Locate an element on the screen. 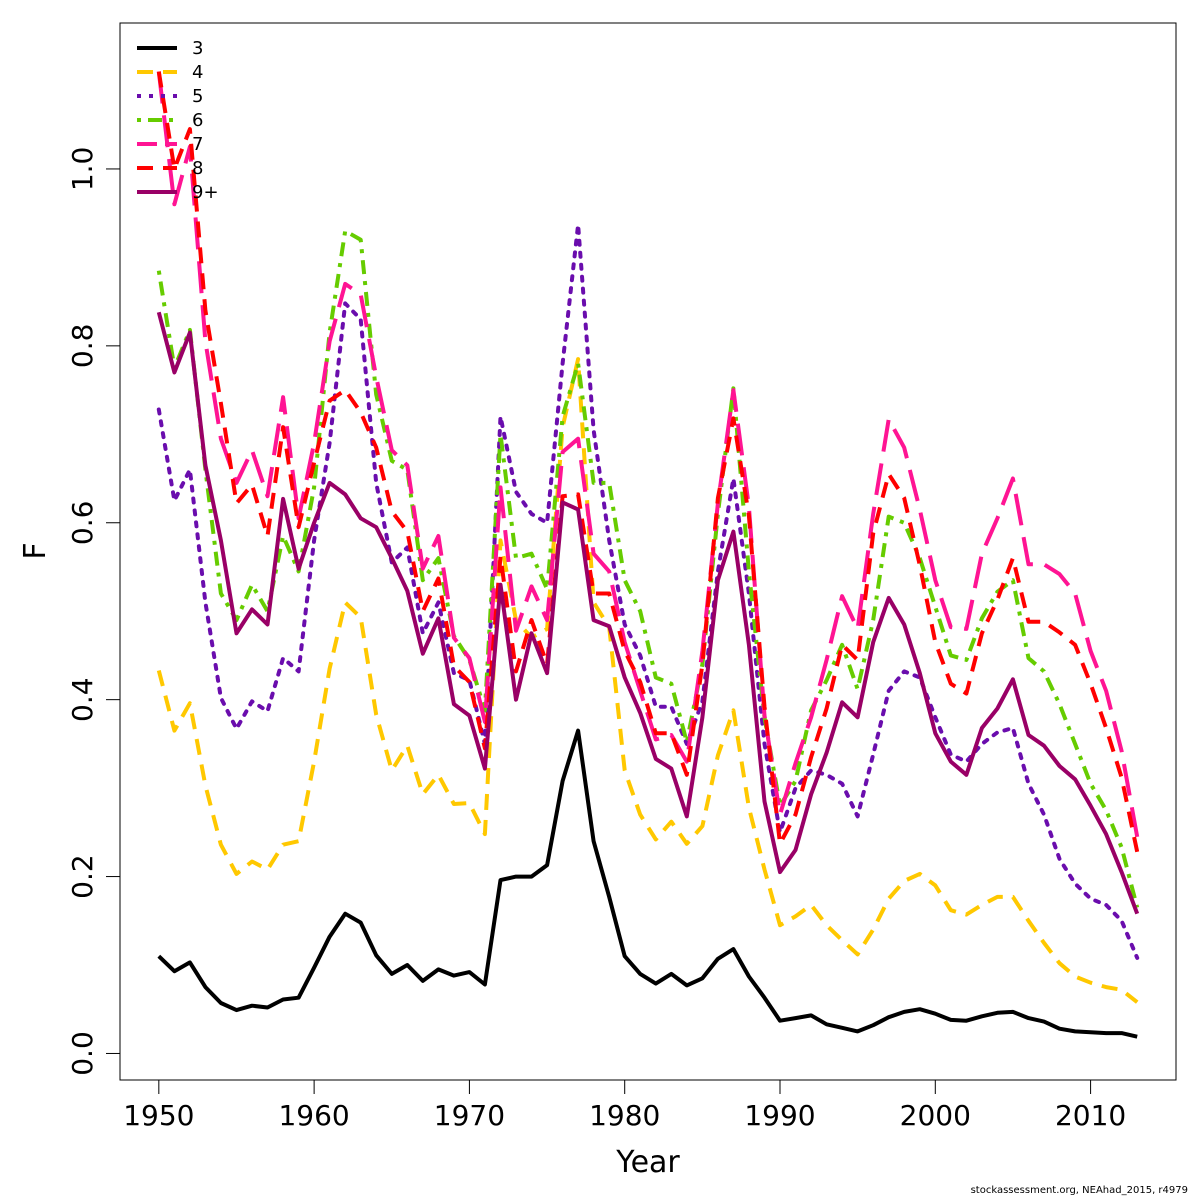 This screenshot has height=1200, width=1200. x-tick-label: 2000 is located at coordinates (935, 1115).